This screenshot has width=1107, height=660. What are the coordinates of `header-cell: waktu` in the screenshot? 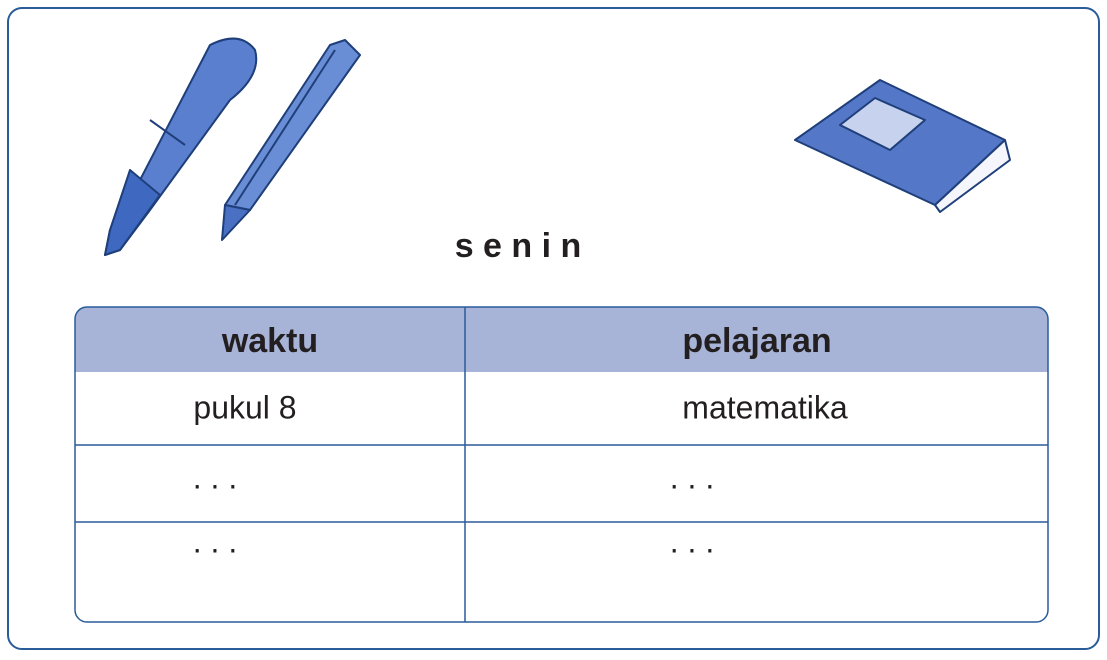 It's located at (269, 341).